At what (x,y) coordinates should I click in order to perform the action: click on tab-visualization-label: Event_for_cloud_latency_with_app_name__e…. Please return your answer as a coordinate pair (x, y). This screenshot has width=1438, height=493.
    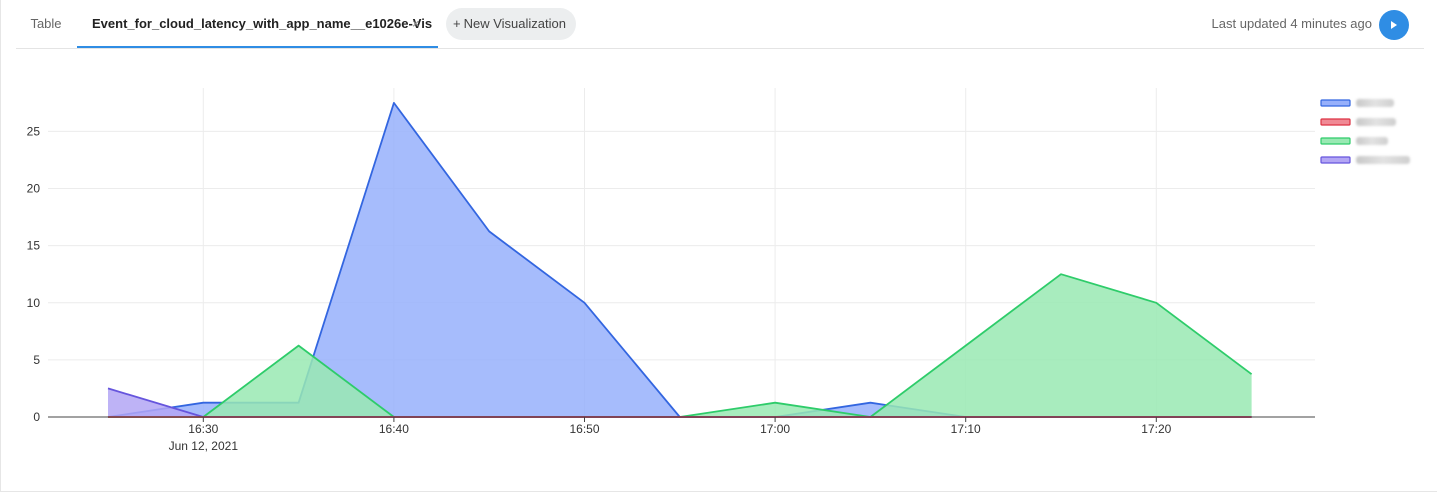
    Looking at the image, I should click on (262, 23).